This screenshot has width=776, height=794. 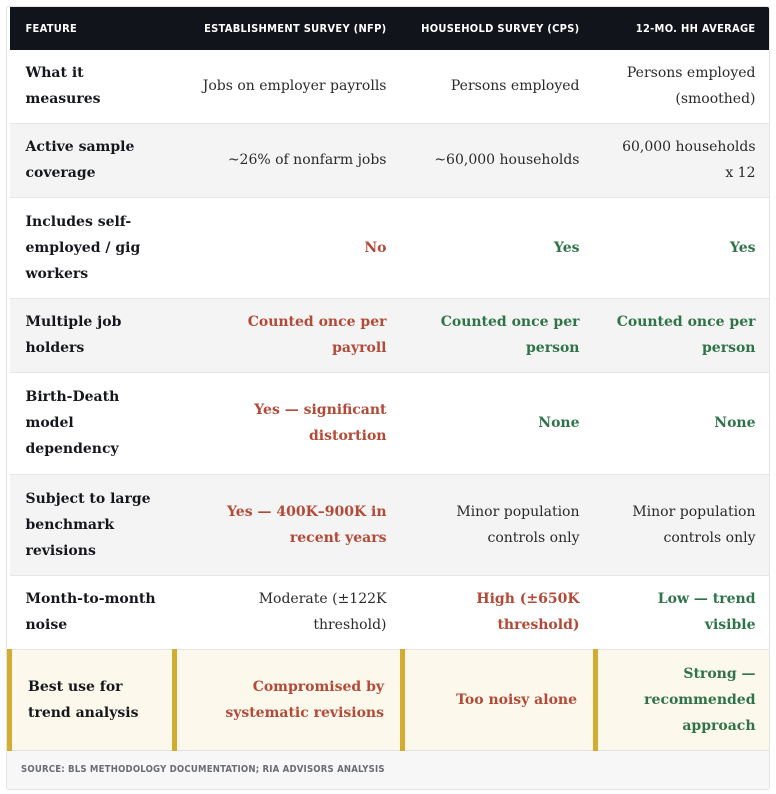 I want to click on feature-cell: Includes self-employed / gig workers, so click(x=92, y=248).